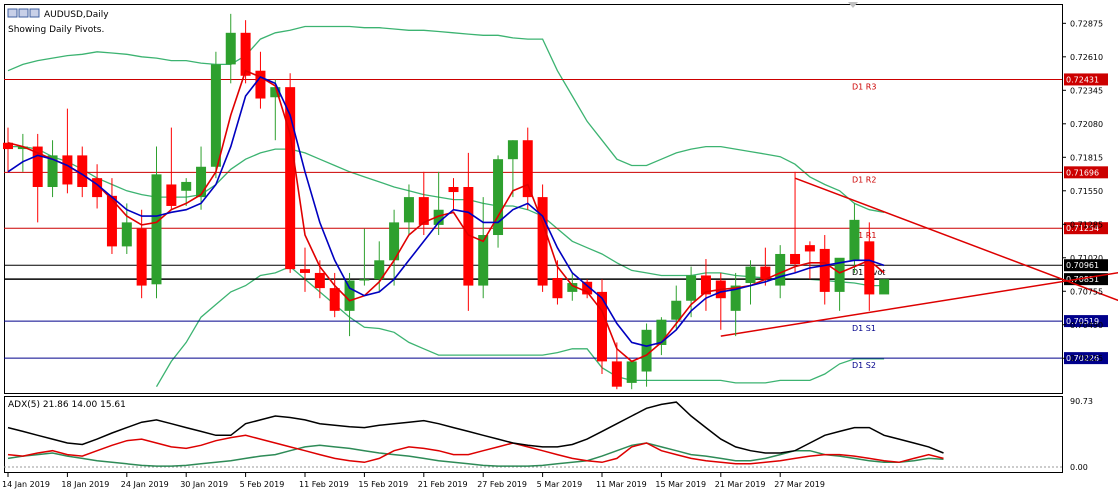 This screenshot has width=1118, height=495. What do you see at coordinates (443, 484) in the screenshot?
I see `x-tick-label-7: 21 Feb 2019` at bounding box center [443, 484].